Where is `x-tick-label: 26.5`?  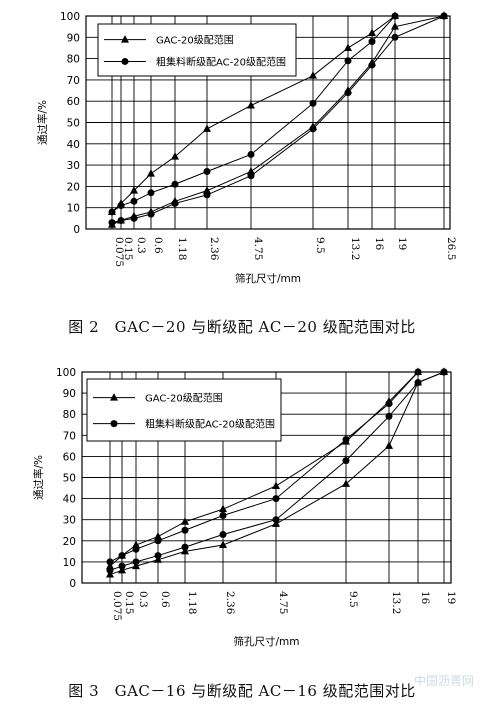 x-tick-label: 26.5 is located at coordinates (451, 248).